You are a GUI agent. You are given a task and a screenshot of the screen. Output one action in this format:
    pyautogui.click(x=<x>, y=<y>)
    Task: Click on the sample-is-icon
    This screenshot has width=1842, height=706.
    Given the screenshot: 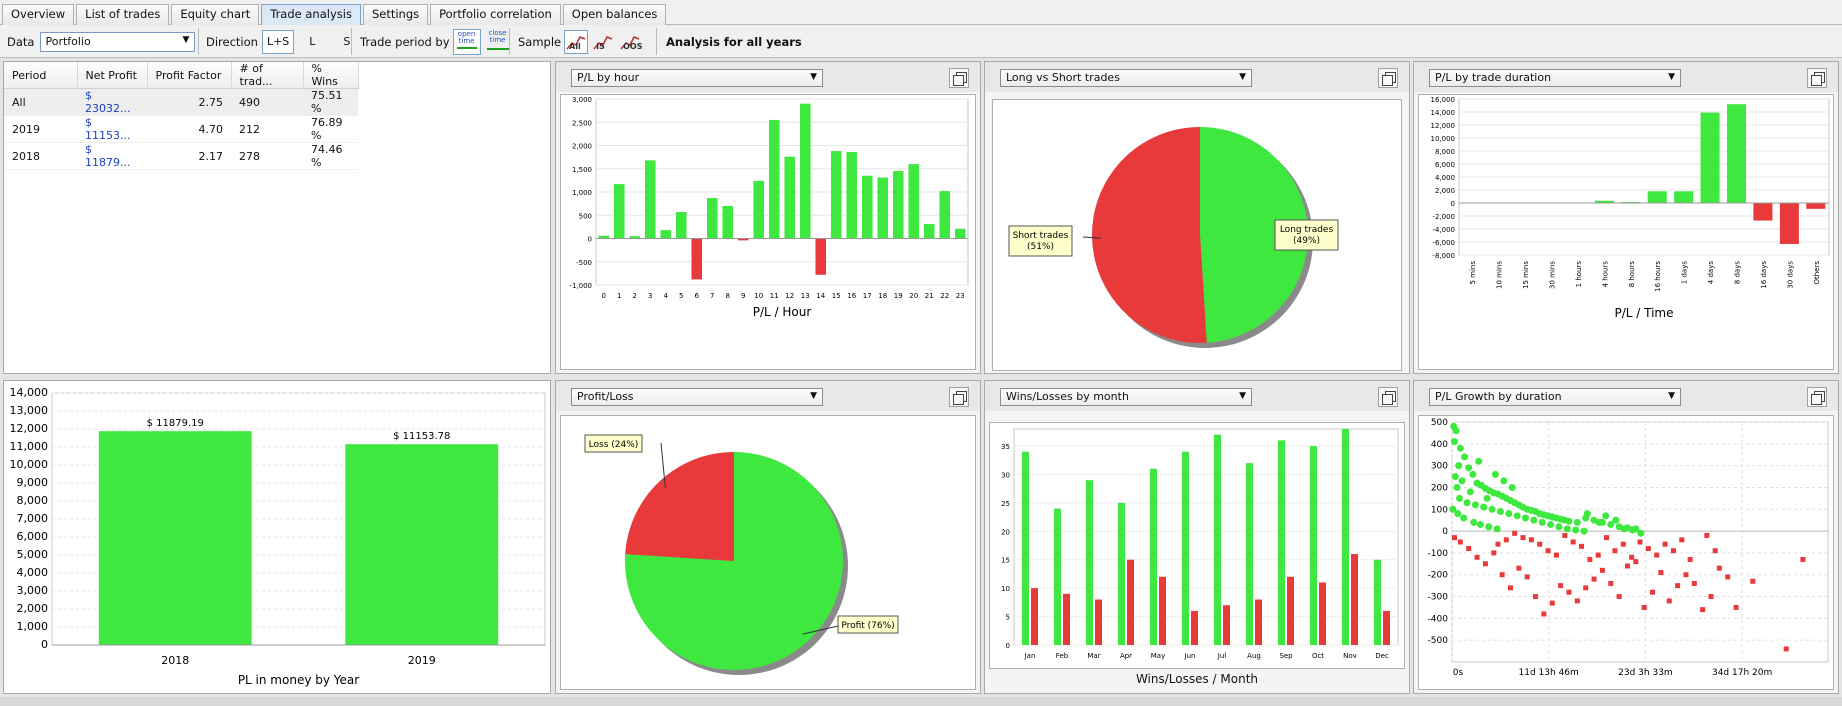 What is the action you would take?
    pyautogui.click(x=603, y=42)
    